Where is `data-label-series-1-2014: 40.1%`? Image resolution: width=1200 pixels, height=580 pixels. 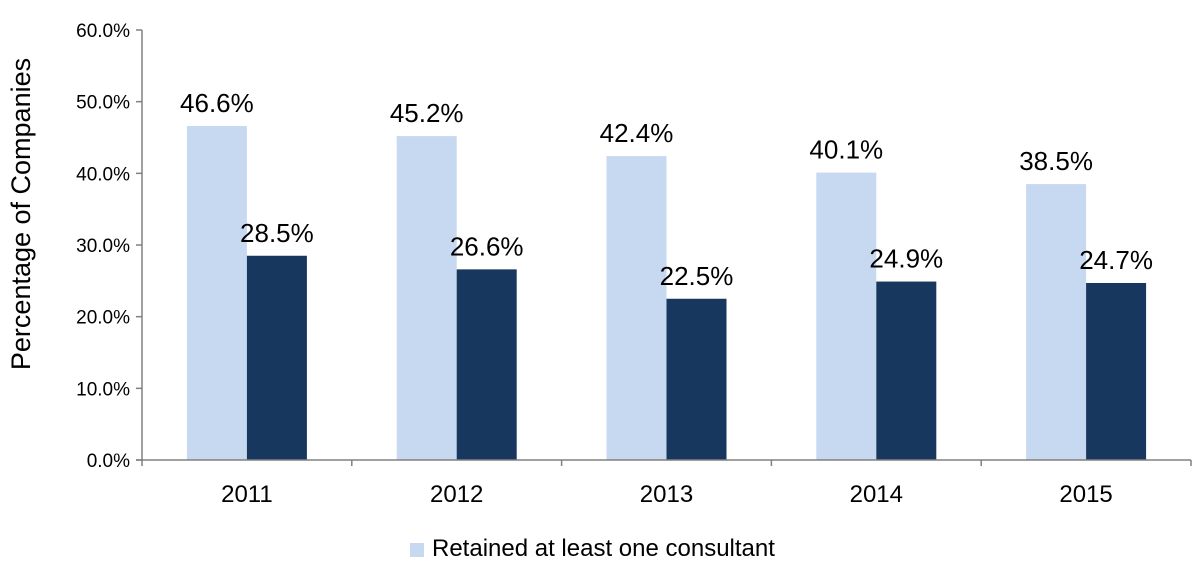
data-label-series-1-2014: 40.1% is located at coordinates (846, 150).